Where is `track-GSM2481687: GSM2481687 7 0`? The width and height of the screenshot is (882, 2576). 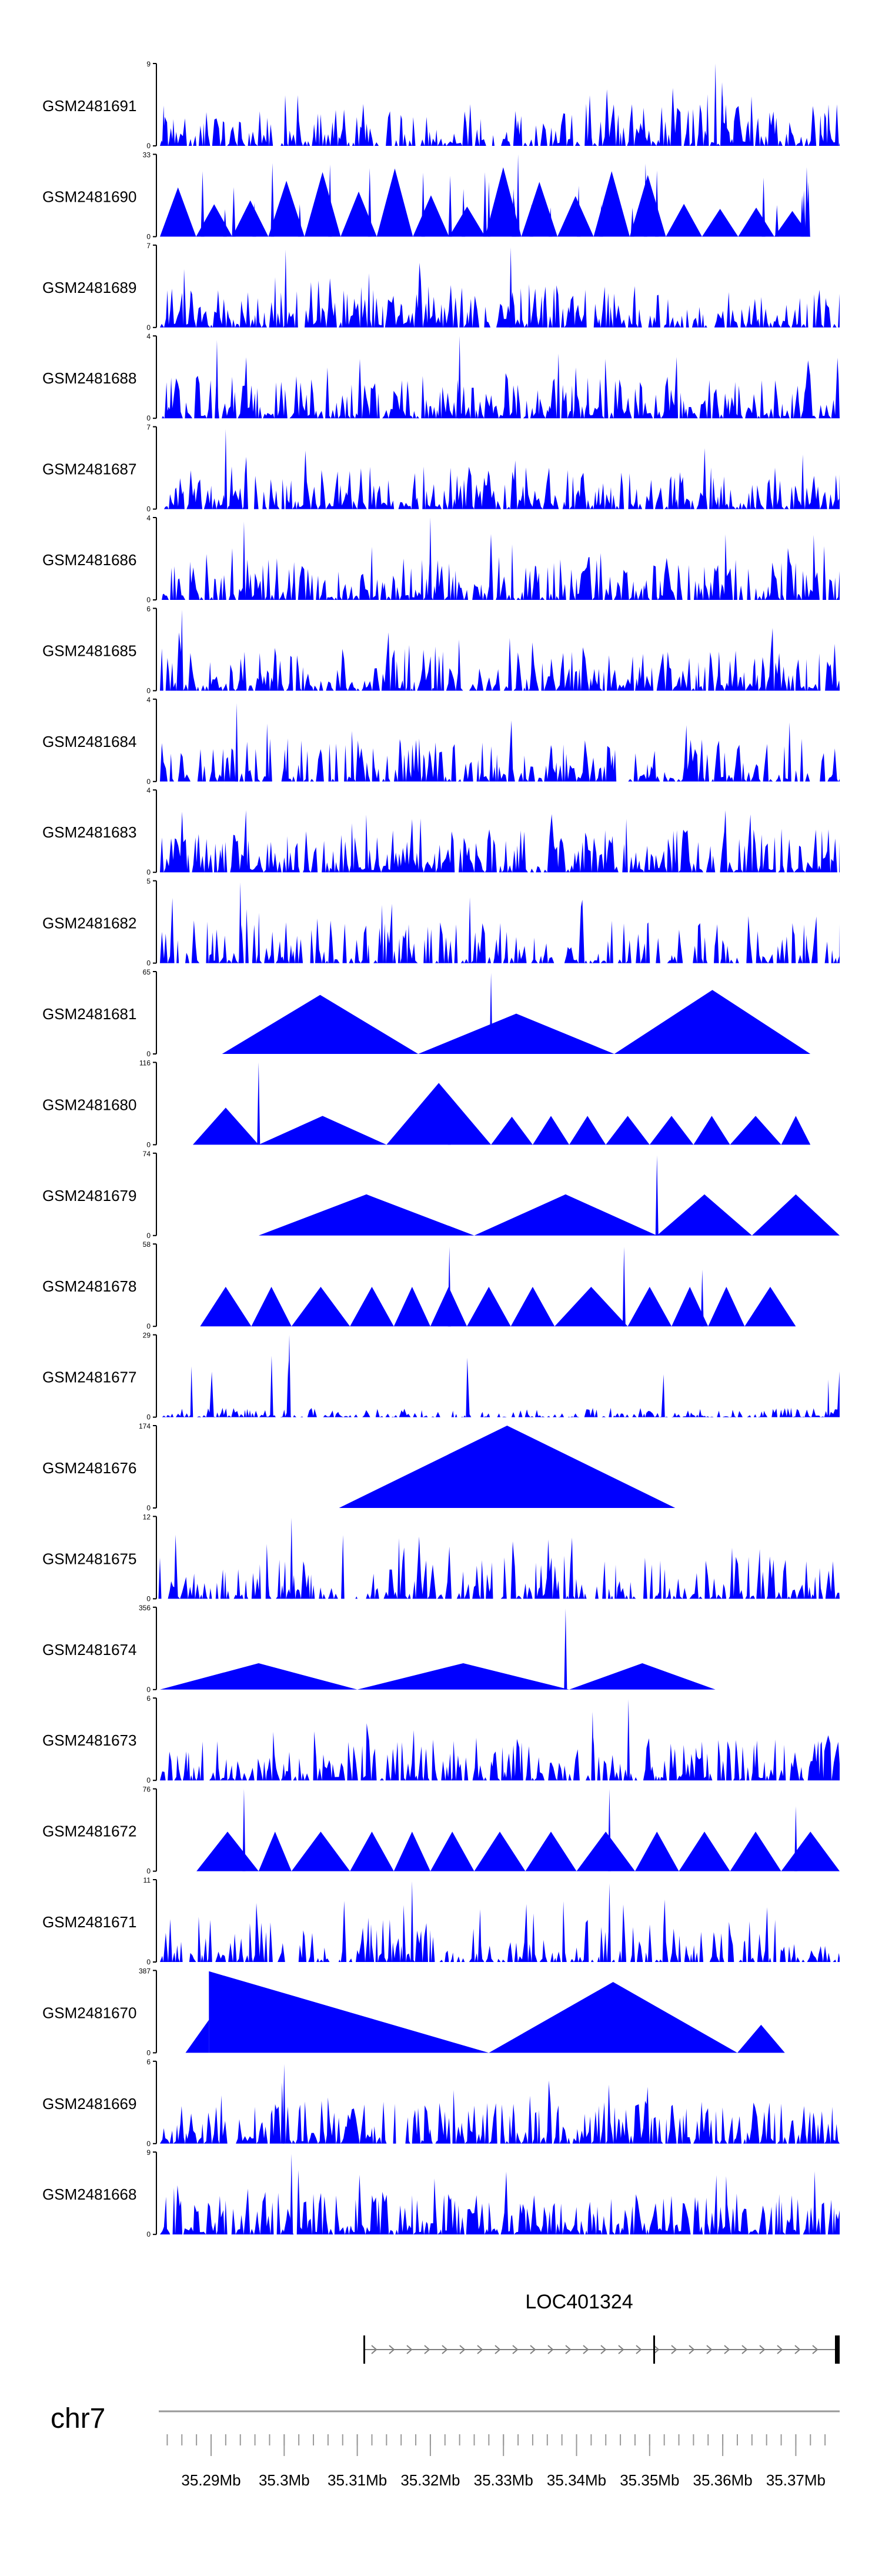 track-GSM2481687: GSM2481687 7 0 is located at coordinates (441, 468).